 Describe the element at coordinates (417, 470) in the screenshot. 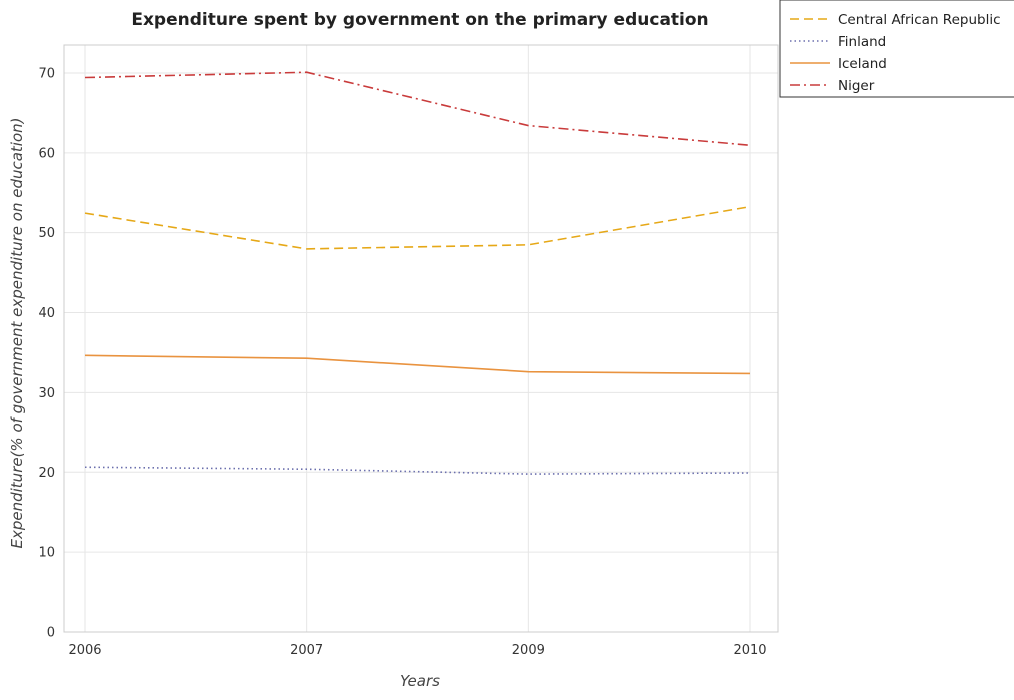

I see `series-line-finland` at that location.